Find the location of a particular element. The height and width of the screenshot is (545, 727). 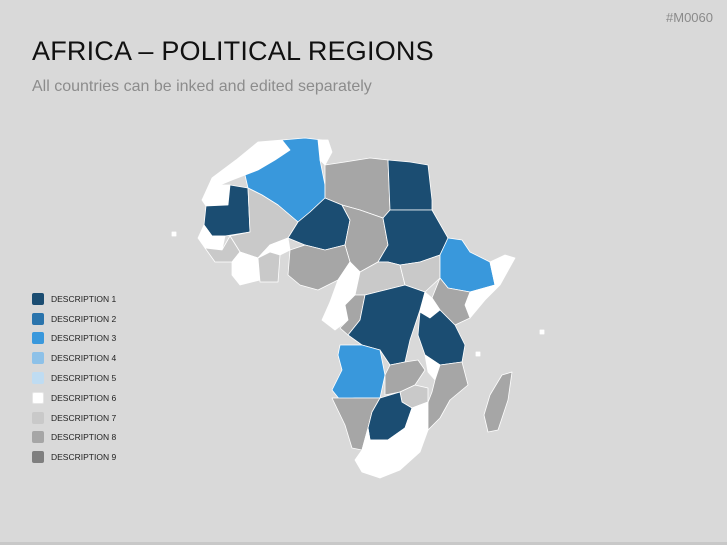

legend-item-3: DESCRIPTION 3 is located at coordinates (74, 339).